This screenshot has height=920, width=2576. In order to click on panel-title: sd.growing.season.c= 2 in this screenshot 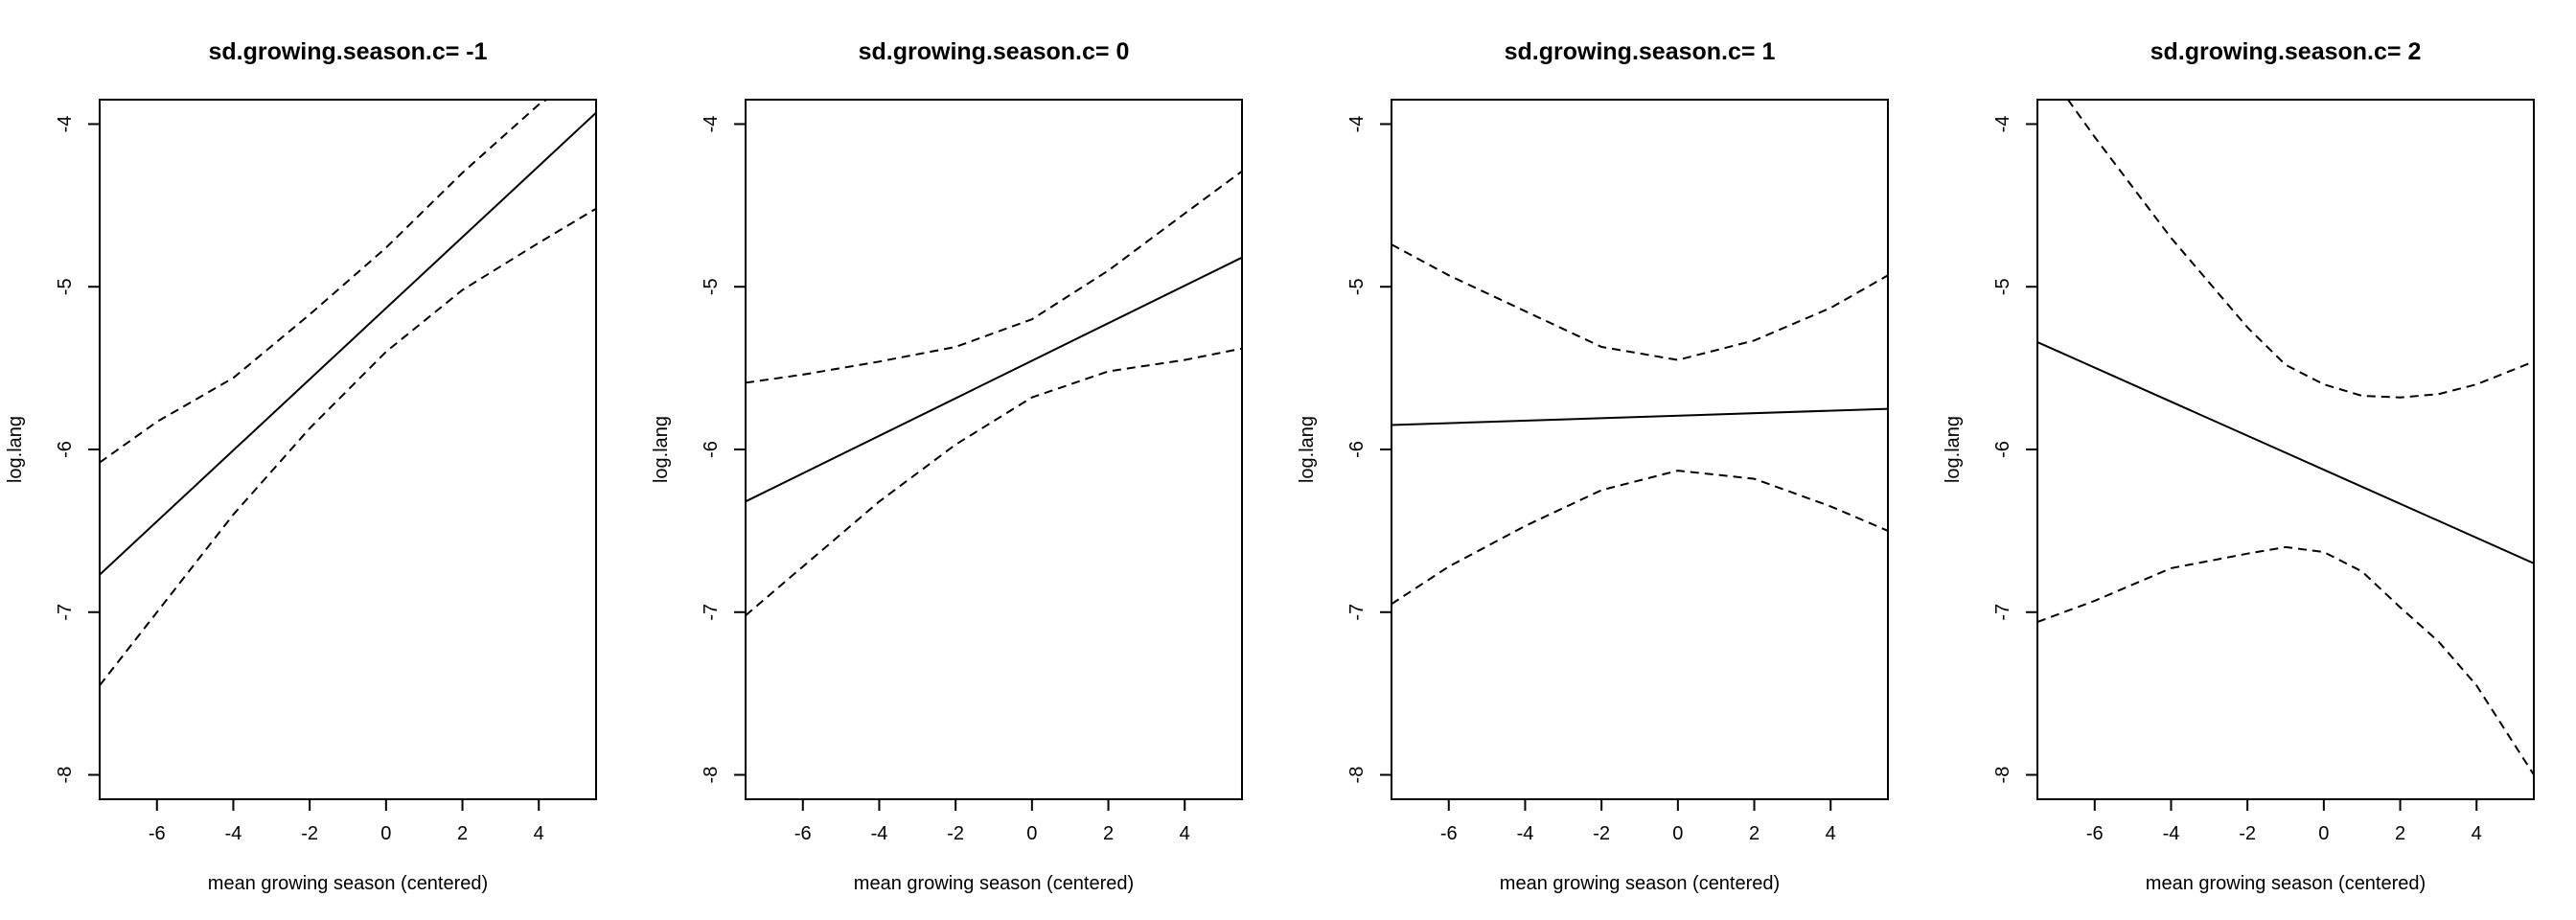, I will do `click(2286, 51)`.